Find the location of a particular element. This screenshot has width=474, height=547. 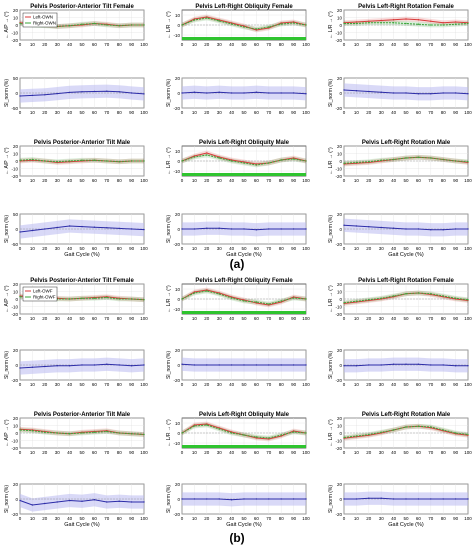

chart-title: Pelvis Left-Right Rotation Male is located at coordinates (406, 143).